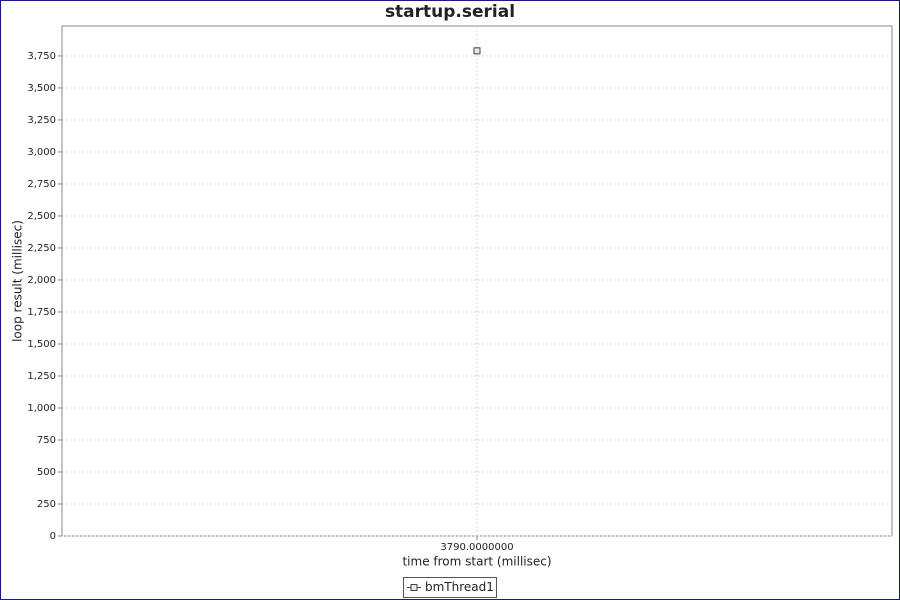 This screenshot has width=900, height=600. Describe the element at coordinates (41, 216) in the screenshot. I see `y-tick-label: 2,500` at that location.